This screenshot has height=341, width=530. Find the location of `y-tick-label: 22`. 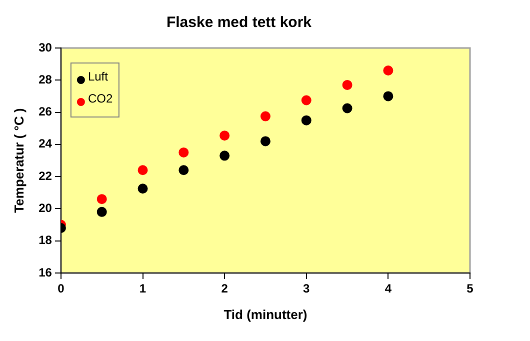

y-tick-label: 22 is located at coordinates (45, 175).